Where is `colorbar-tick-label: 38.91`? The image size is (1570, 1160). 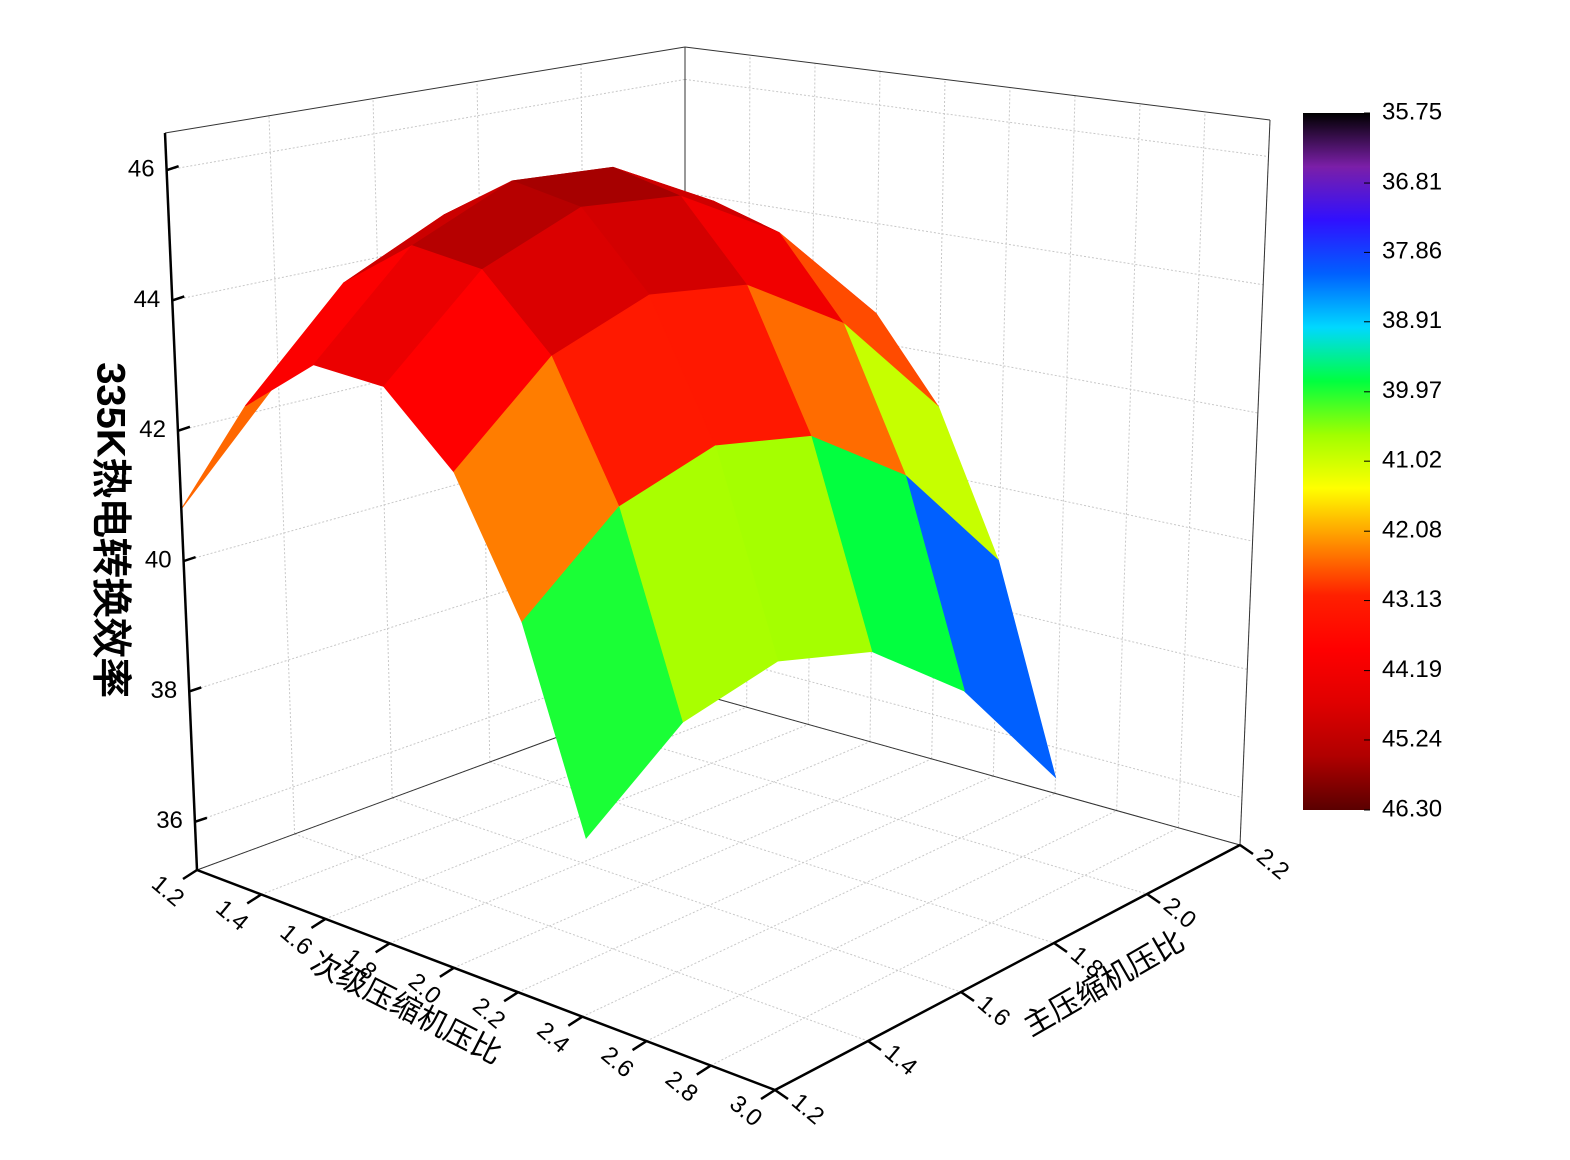 colorbar-tick-label: 38.91 is located at coordinates (1412, 320).